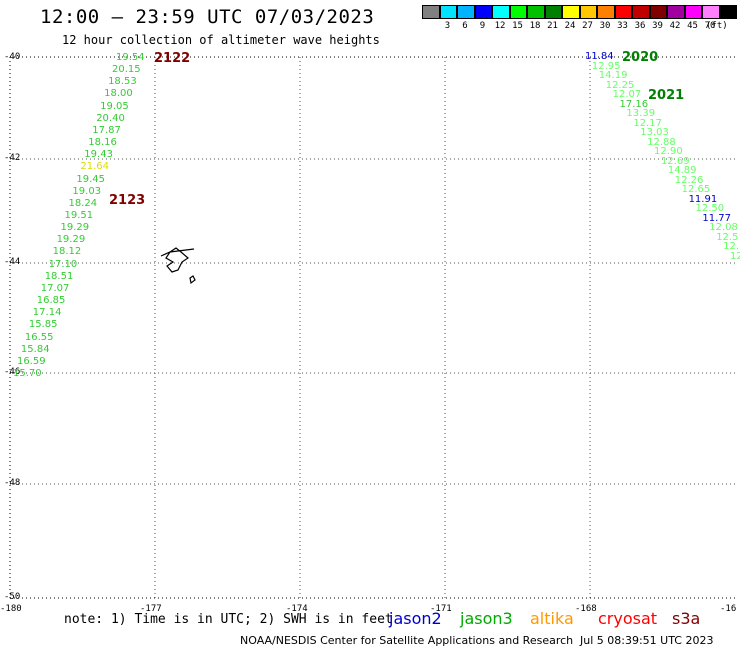 The image size is (740, 650). I want to click on satellite-jason2: jason2, so click(415, 618).